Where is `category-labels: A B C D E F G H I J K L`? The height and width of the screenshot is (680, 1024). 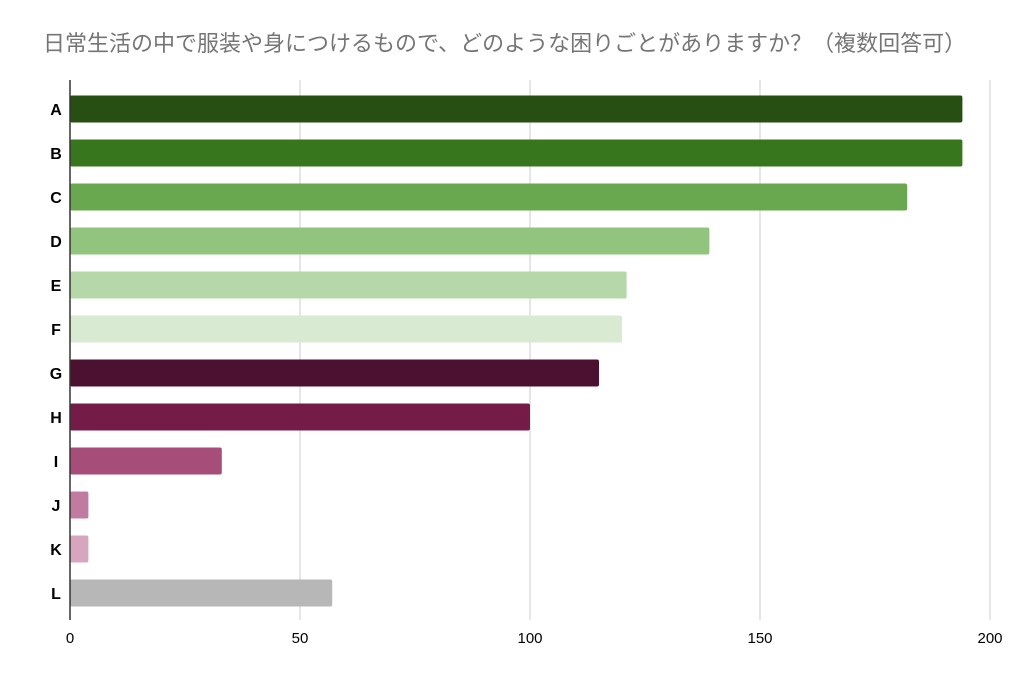
category-labels: A B C D E F G H I J K L is located at coordinates (56, 352).